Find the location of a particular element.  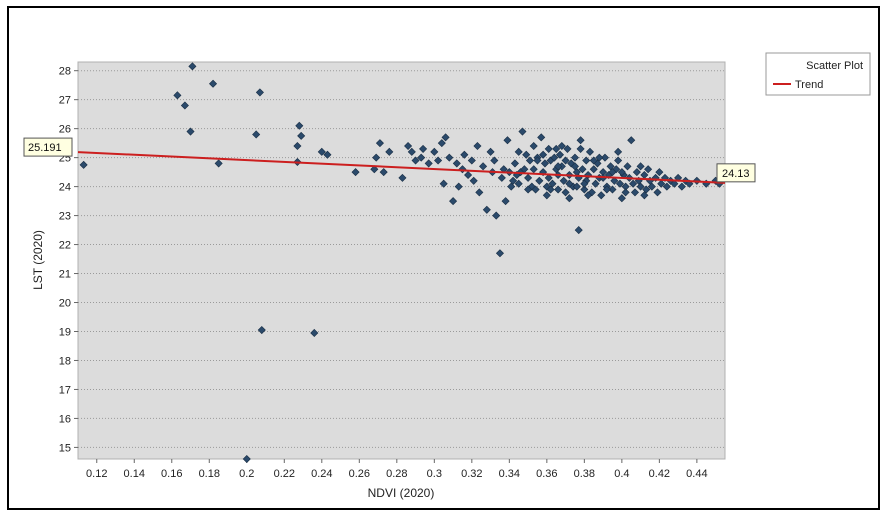

trend-end-callout: 24.13 is located at coordinates (736, 173).